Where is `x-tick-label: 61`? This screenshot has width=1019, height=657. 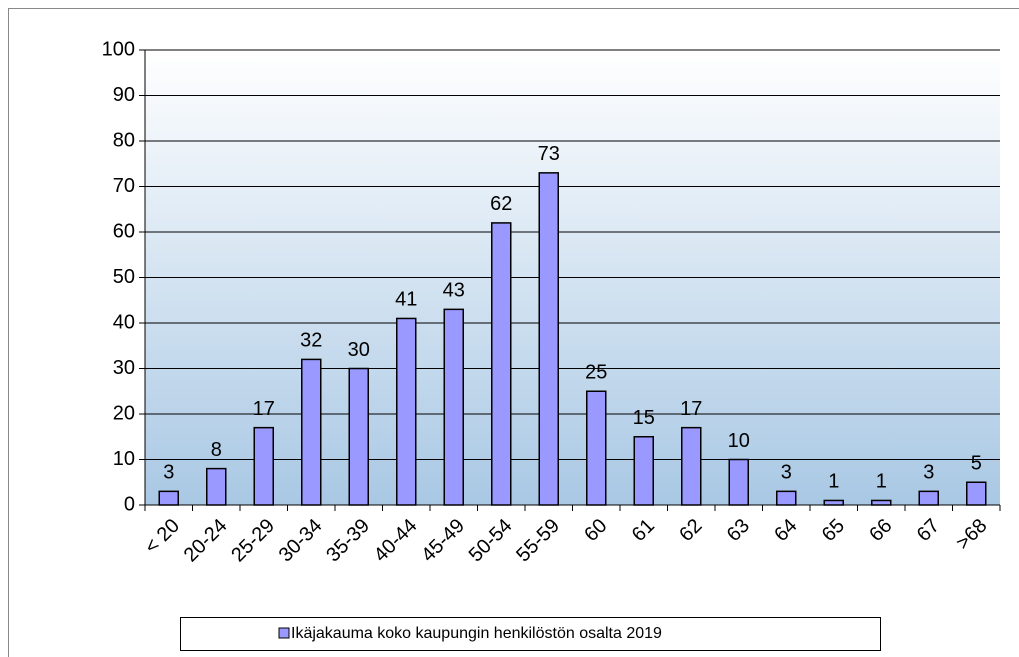
x-tick-label: 61 is located at coordinates (643, 530).